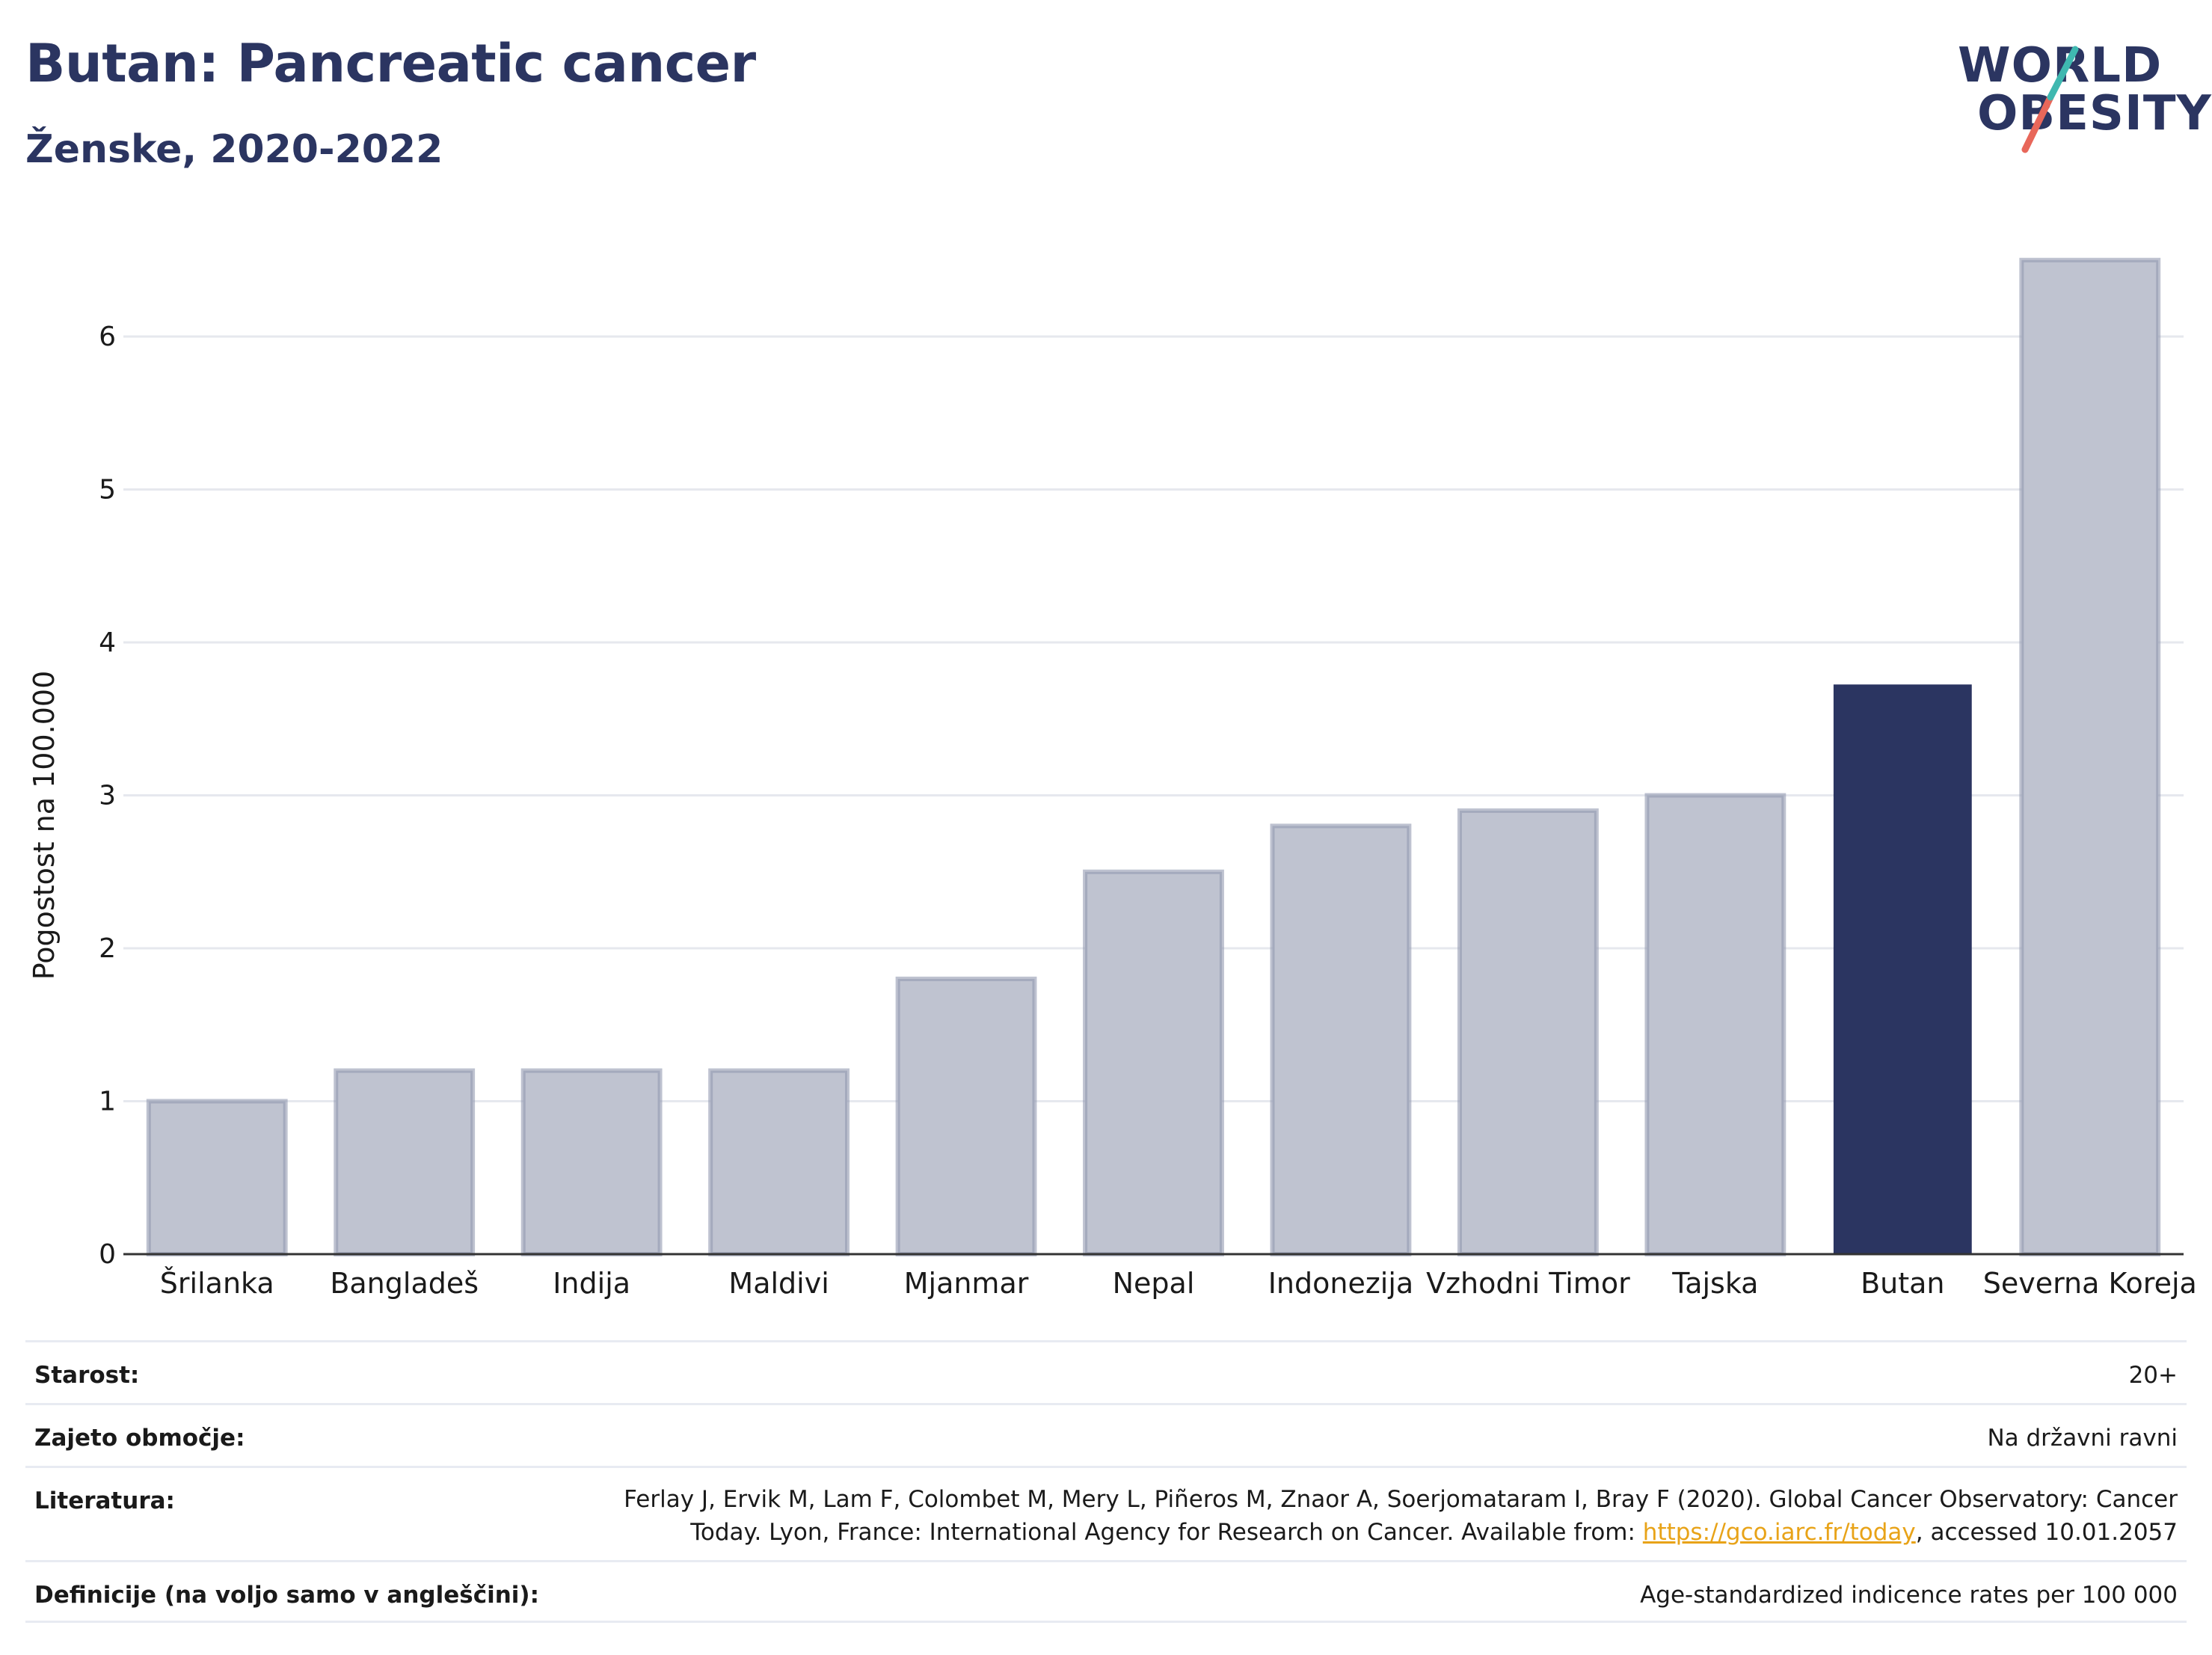 This screenshot has width=2212, height=1655. What do you see at coordinates (104, 1500) in the screenshot?
I see `references-label: Literatura:` at bounding box center [104, 1500].